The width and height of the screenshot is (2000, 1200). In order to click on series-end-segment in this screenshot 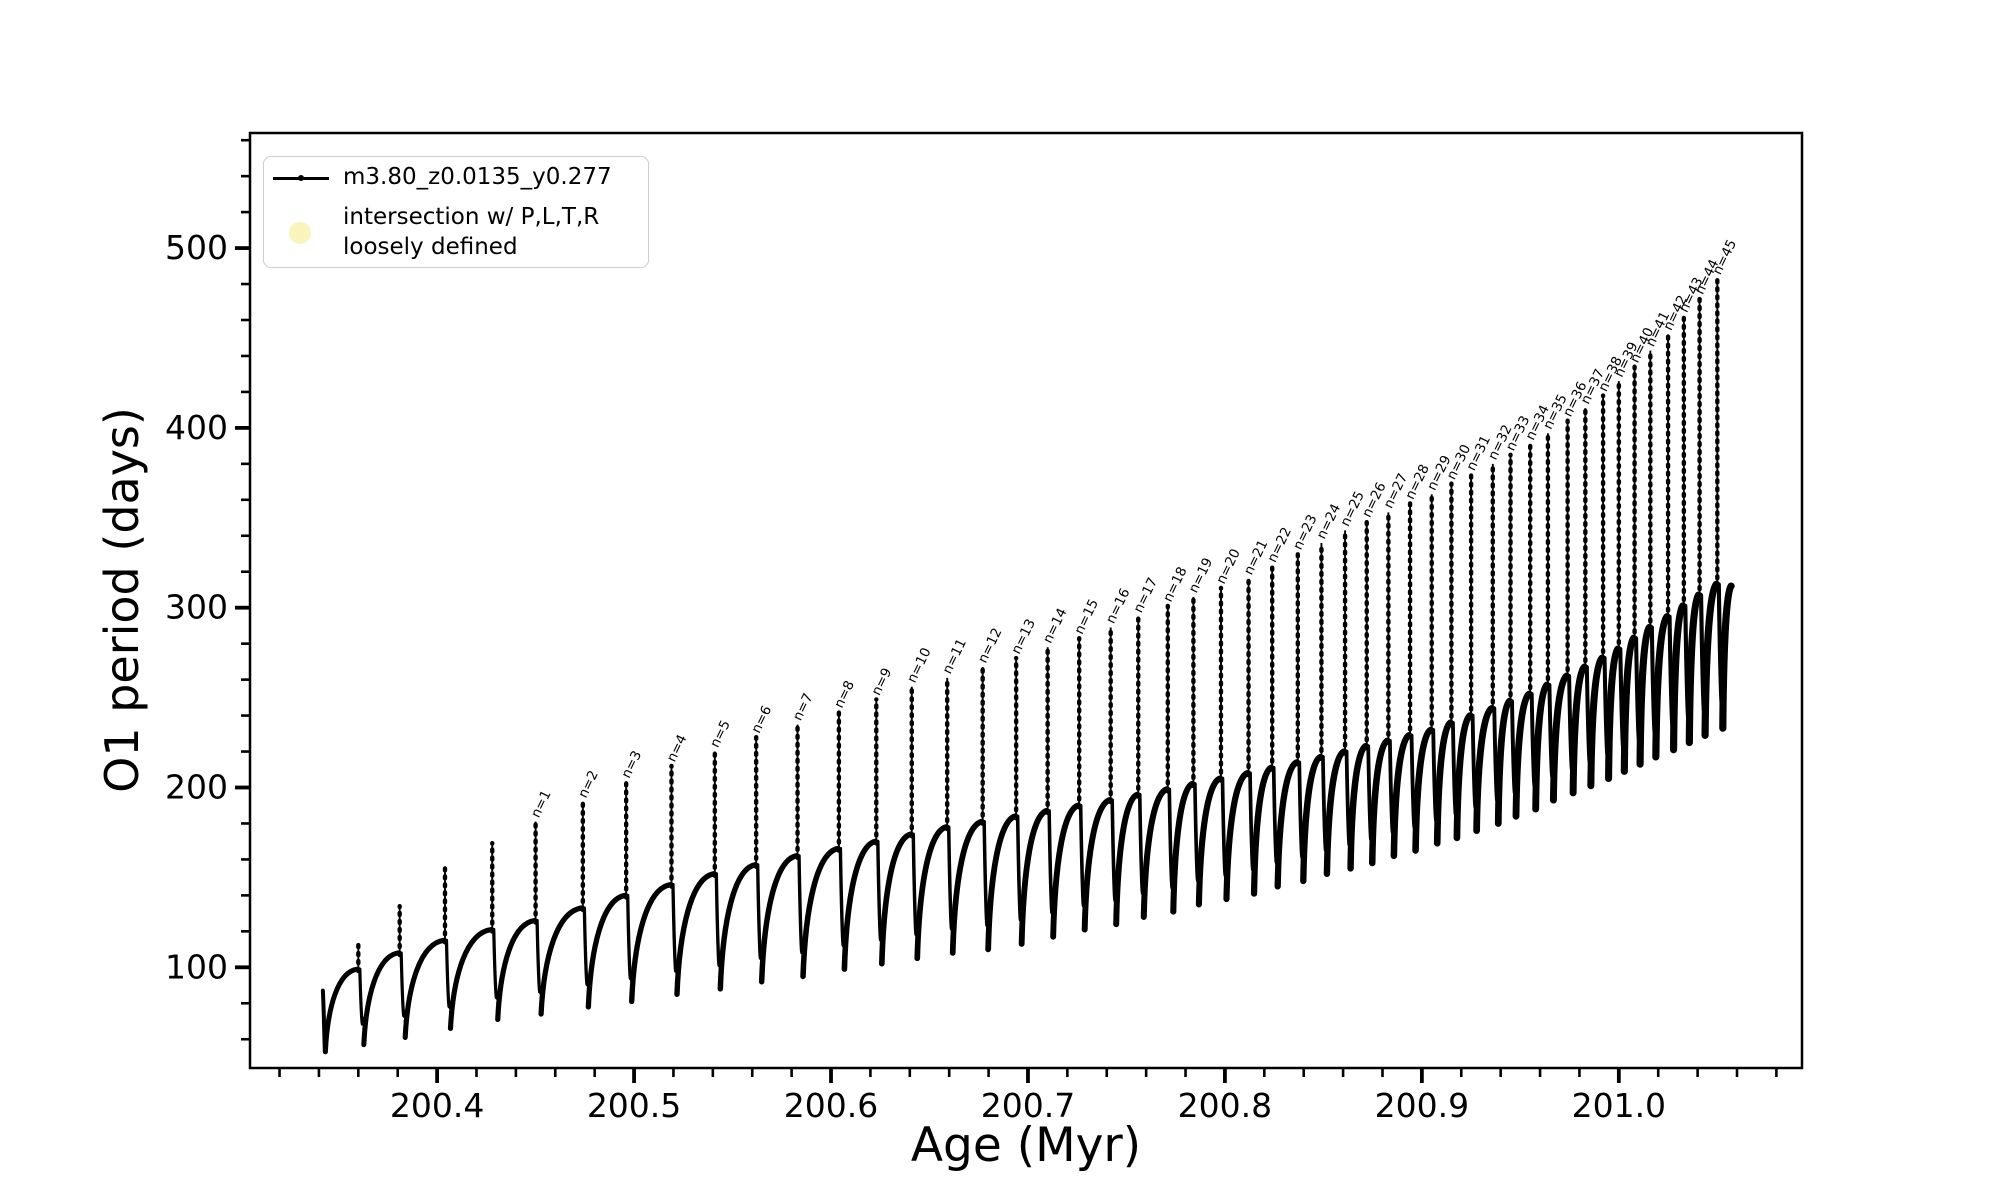, I will do `click(1727, 657)`.